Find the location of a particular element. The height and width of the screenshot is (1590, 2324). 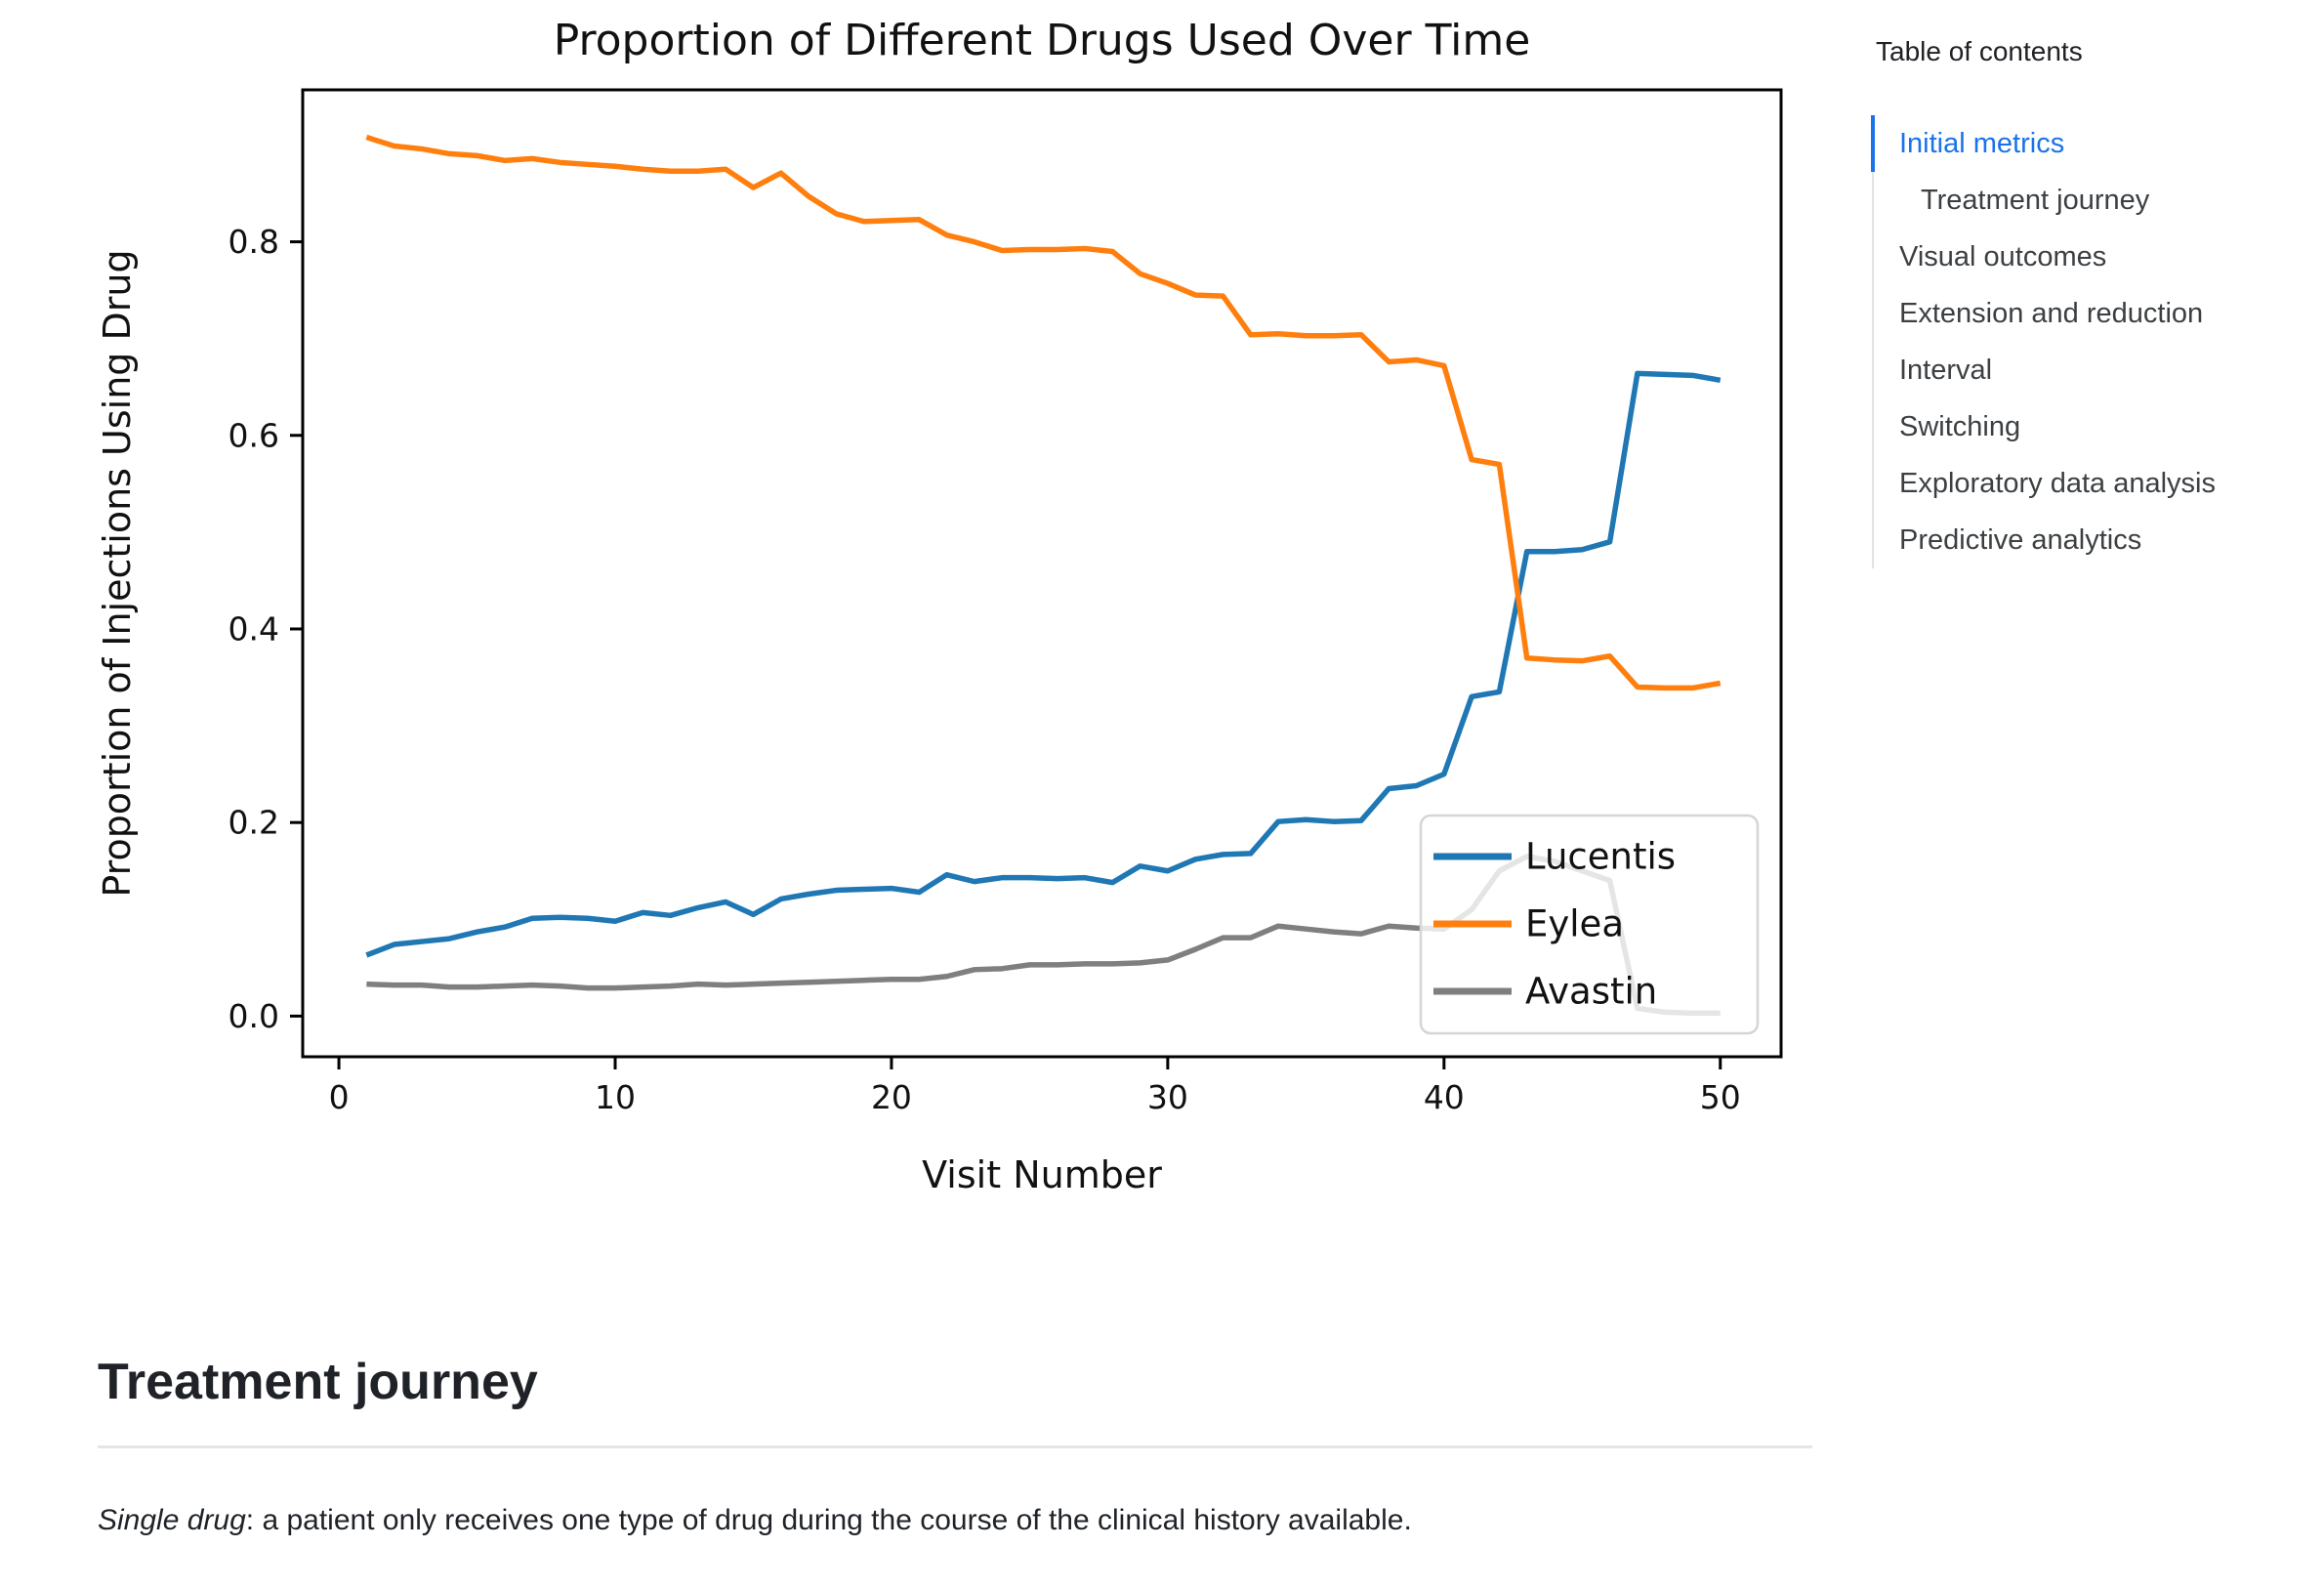

legend-label-lucentis: Lucentis is located at coordinates (1600, 857).